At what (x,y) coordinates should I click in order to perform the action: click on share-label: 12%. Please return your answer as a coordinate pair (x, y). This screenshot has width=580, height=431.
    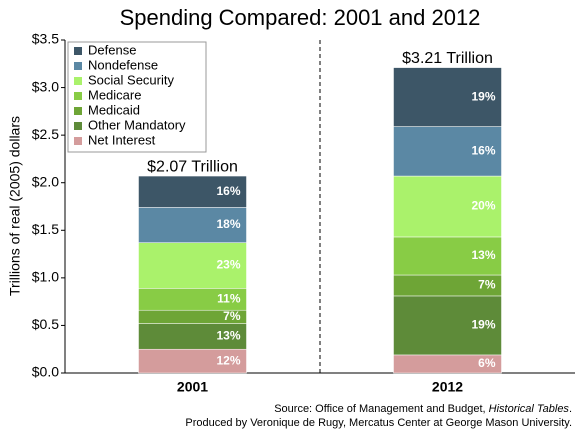
    Looking at the image, I should click on (228, 360).